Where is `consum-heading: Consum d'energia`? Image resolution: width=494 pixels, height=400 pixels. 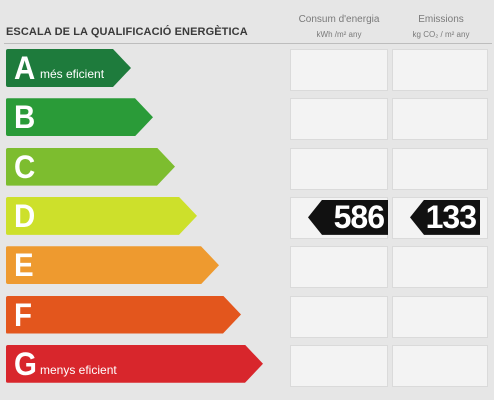
consum-heading: Consum d'energia is located at coordinates (339, 19).